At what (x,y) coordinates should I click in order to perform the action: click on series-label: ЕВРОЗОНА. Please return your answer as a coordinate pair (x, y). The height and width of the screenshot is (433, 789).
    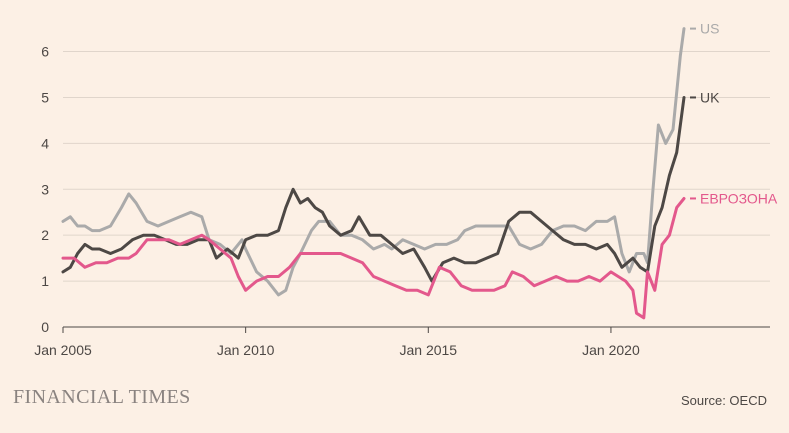
    Looking at the image, I should click on (739, 198).